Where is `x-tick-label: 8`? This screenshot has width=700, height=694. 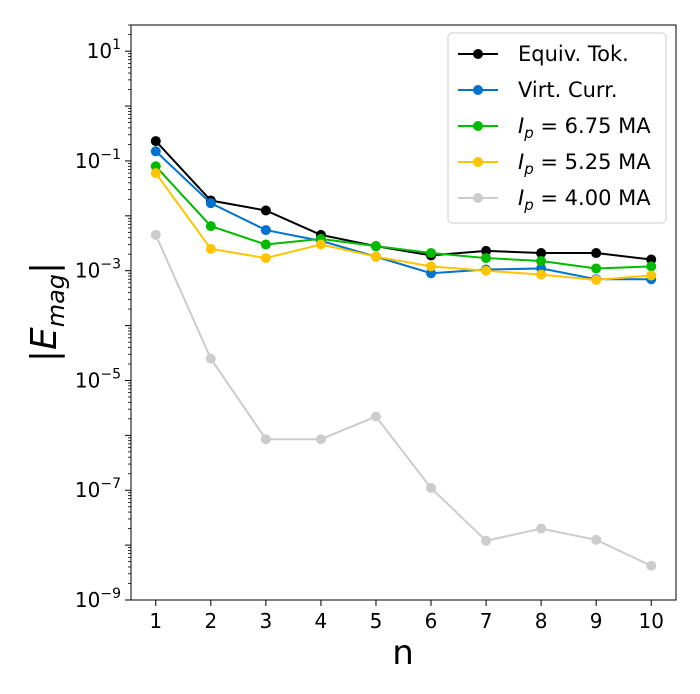 x-tick-label: 8 is located at coordinates (541, 621).